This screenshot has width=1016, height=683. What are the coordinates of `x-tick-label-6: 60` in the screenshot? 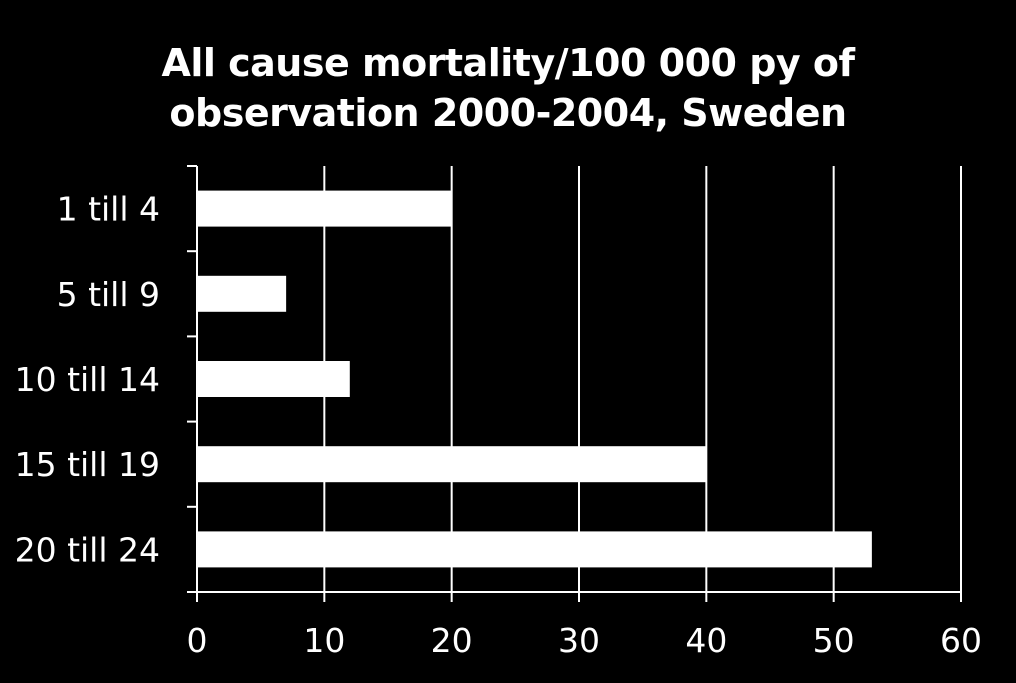 It's located at (961, 640).